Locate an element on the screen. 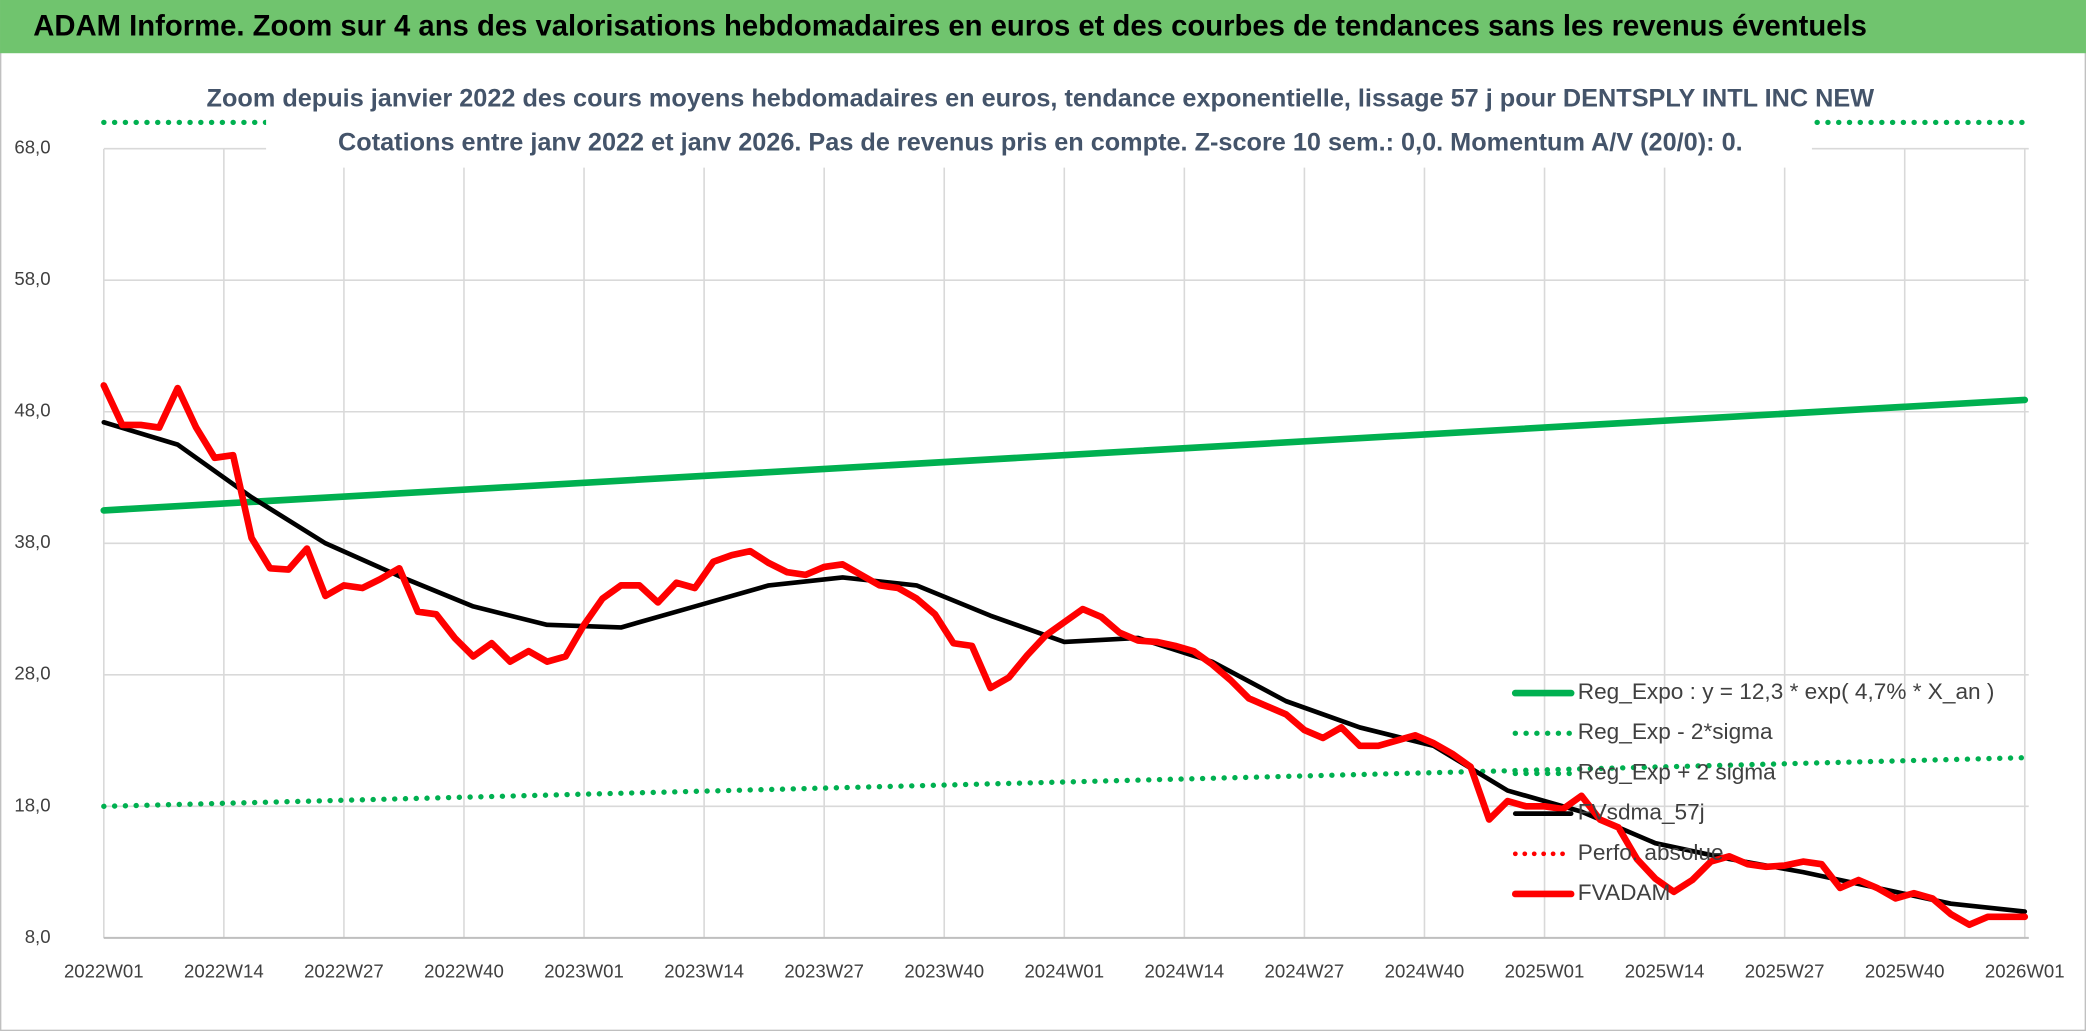 The width and height of the screenshot is (2086, 1031). x-tick-label: 2024W01 is located at coordinates (1064, 970).